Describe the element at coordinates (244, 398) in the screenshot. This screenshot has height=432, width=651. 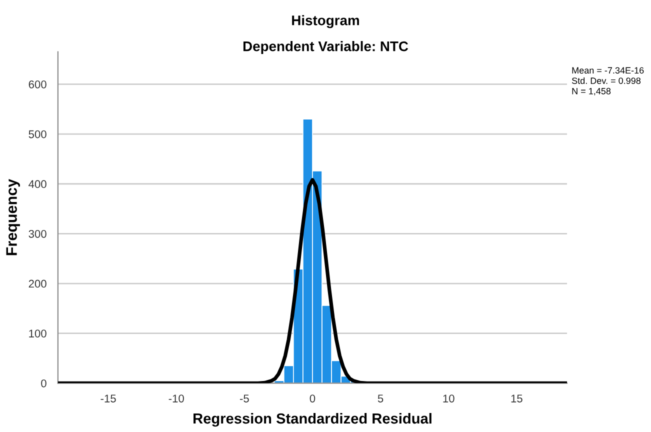
I see `x-tick-label: -5` at that location.